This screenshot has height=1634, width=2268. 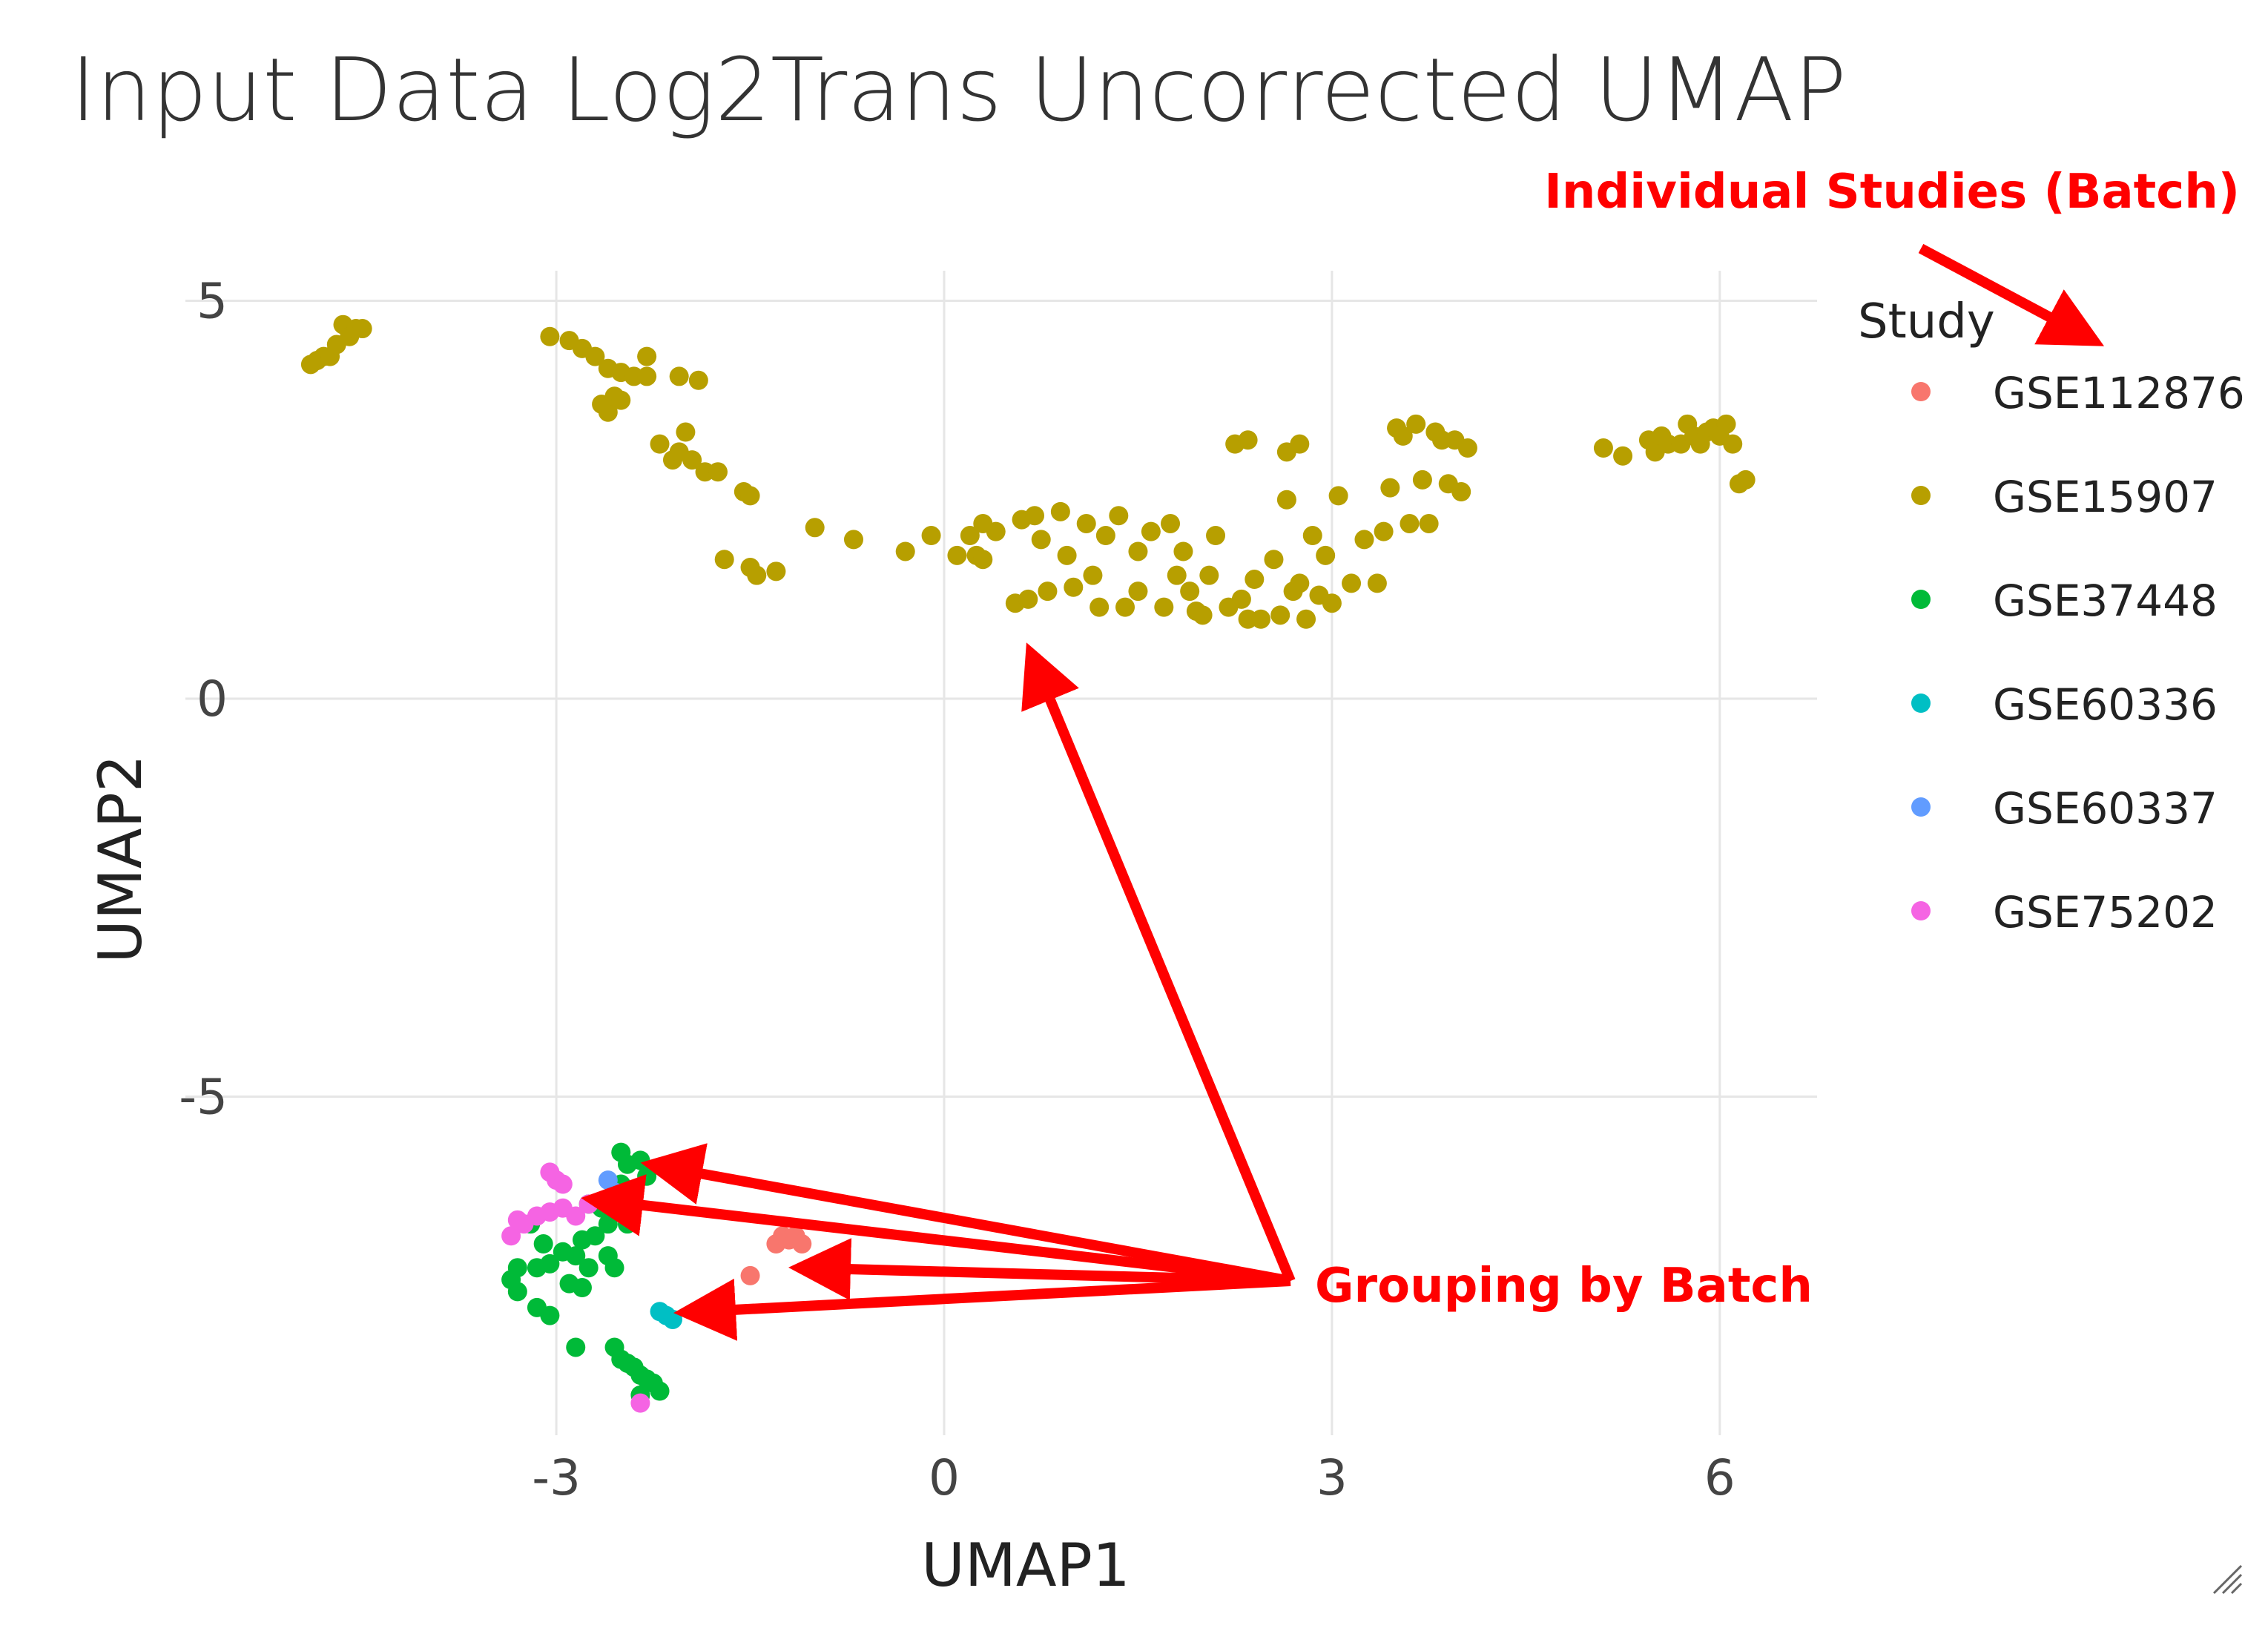 What do you see at coordinates (944, 1477) in the screenshot?
I see `x-tick-label: 0` at bounding box center [944, 1477].